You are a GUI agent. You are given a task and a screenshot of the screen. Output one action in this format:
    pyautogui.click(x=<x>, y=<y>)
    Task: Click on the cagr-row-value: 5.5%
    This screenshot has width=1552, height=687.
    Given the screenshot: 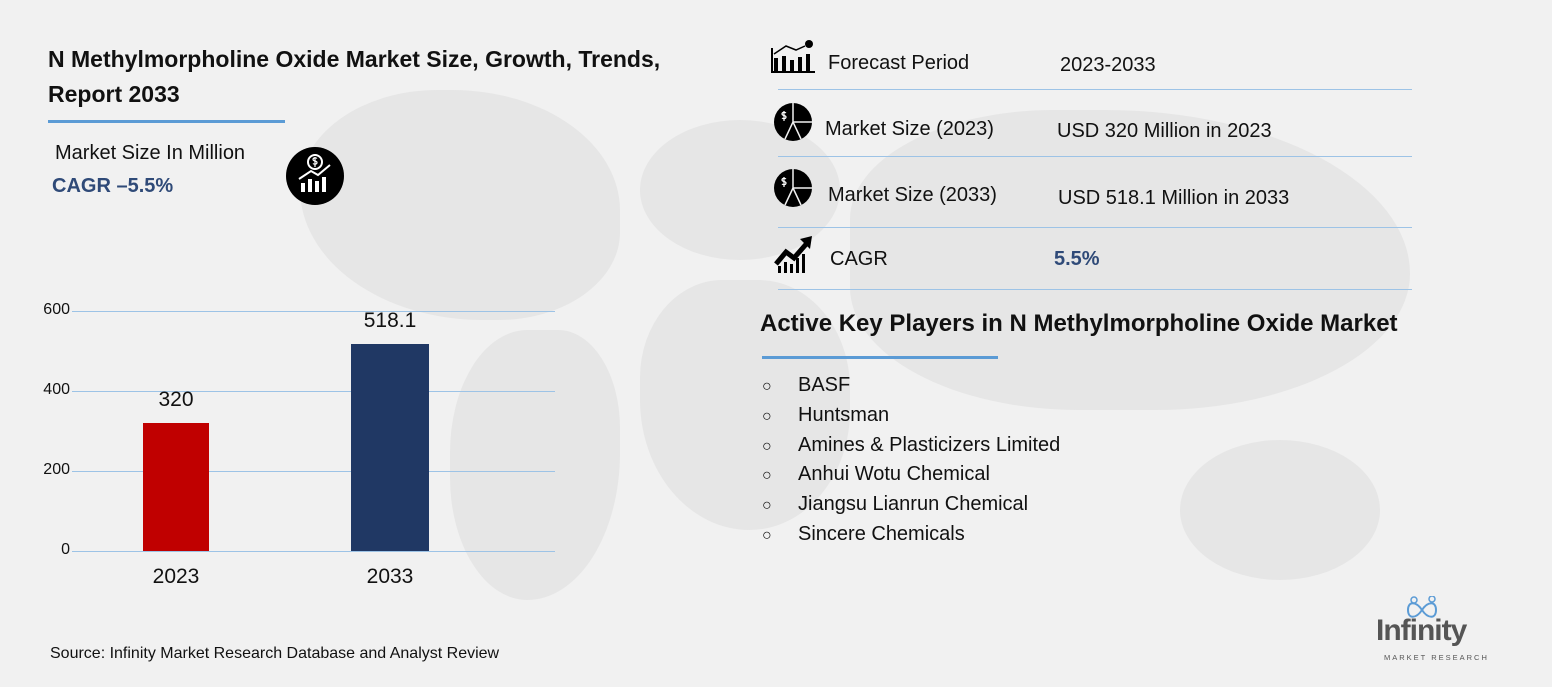 What is the action you would take?
    pyautogui.click(x=1077, y=259)
    